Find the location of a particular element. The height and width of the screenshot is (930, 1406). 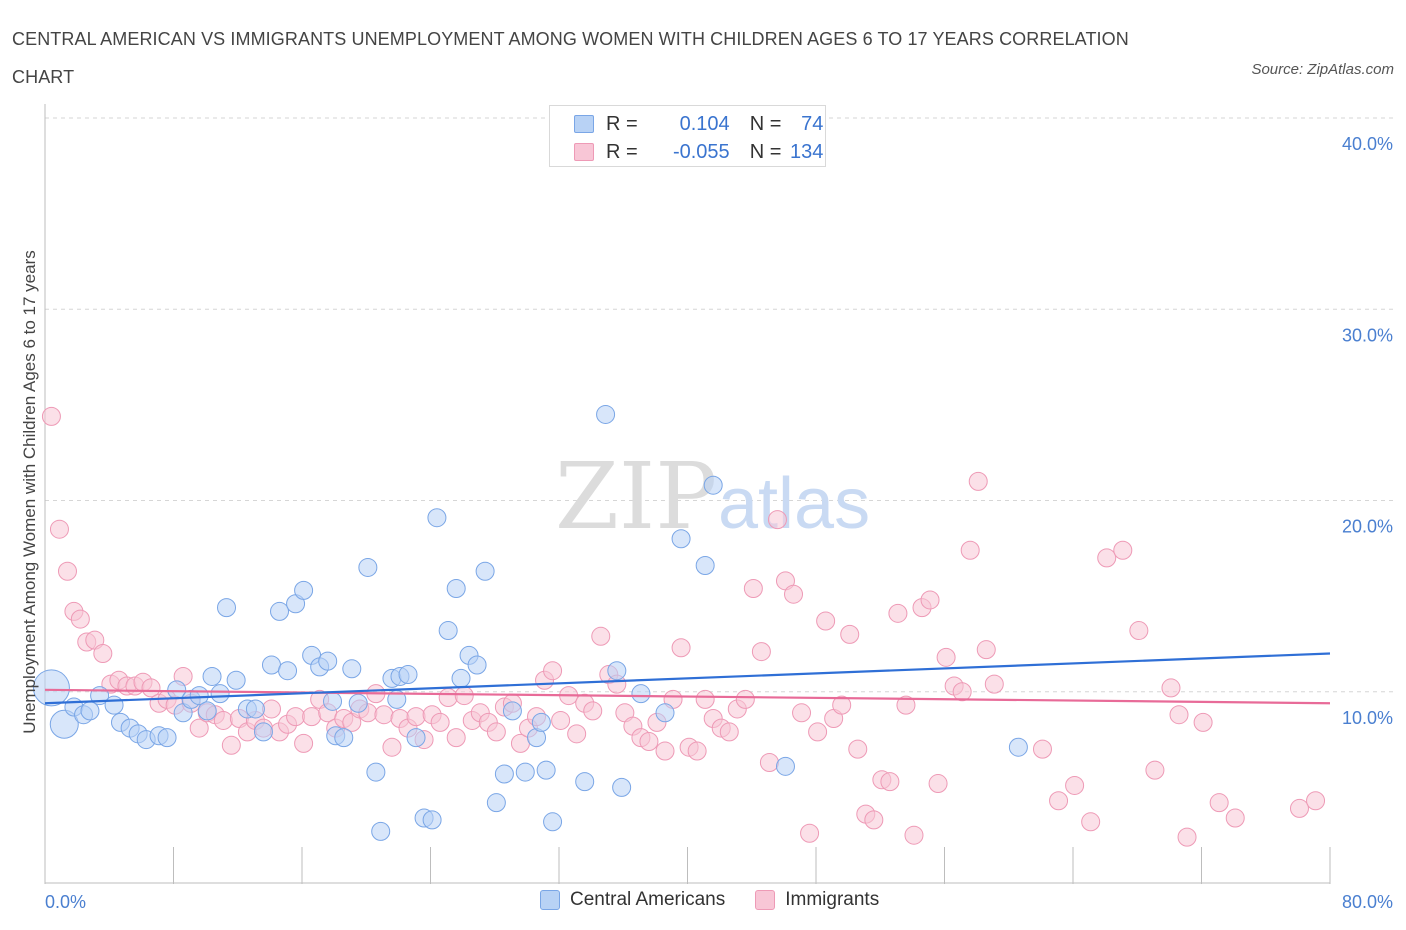

legend-label-immigrants: Immigrants is located at coordinates (832, 899).